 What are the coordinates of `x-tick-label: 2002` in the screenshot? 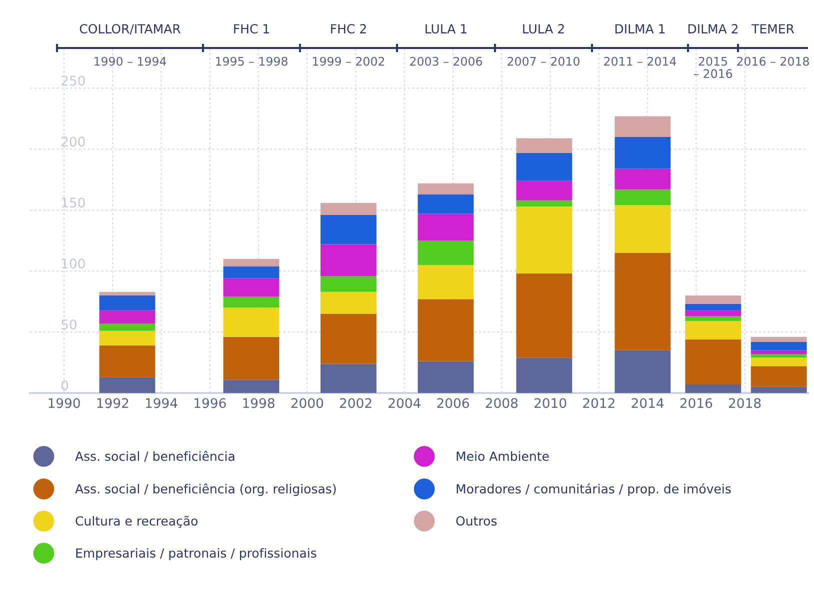 It's located at (356, 403).